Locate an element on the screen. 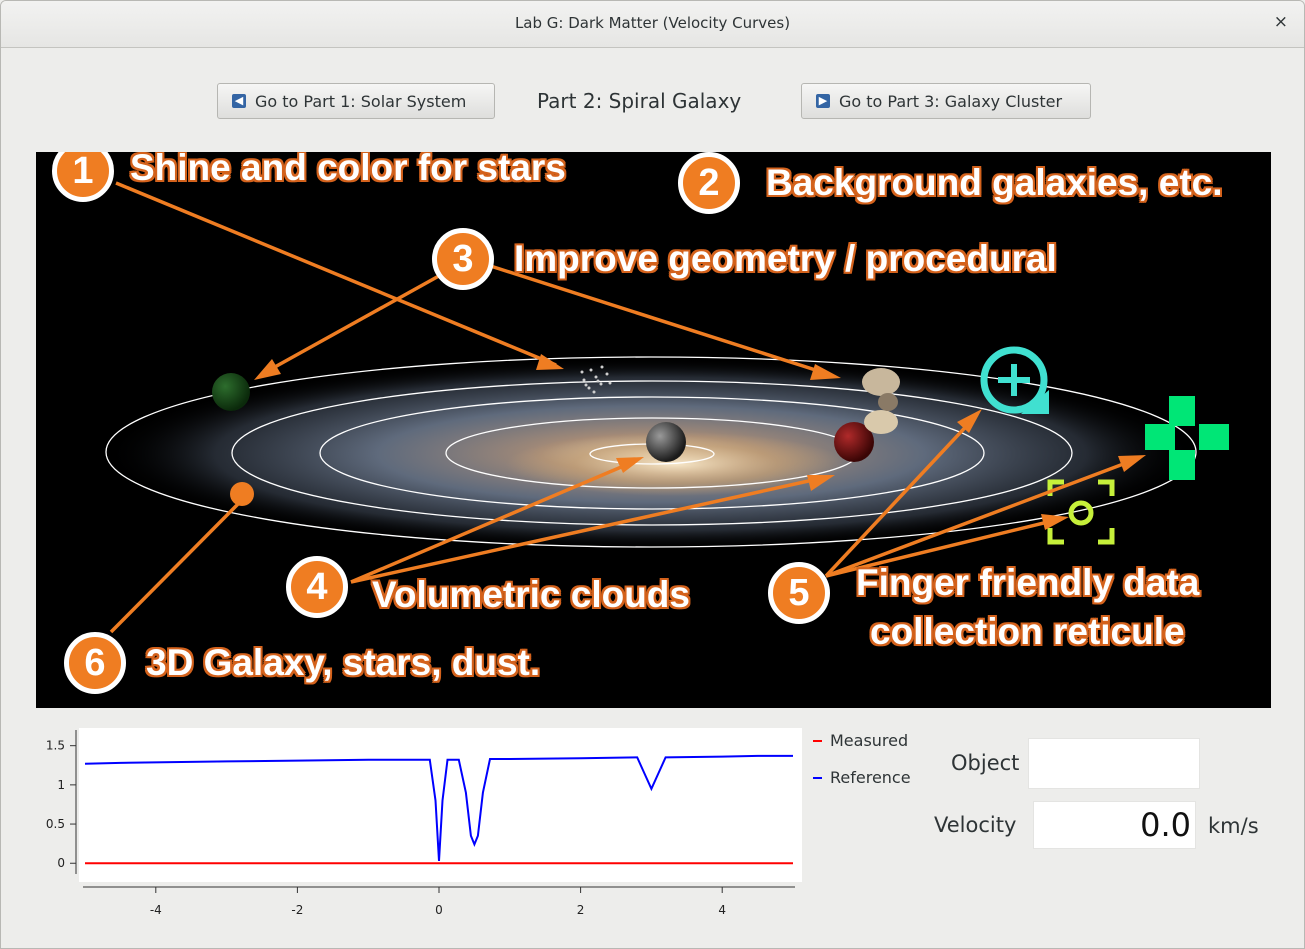 The width and height of the screenshot is (1305, 949). go-to-part3-button: ▶ Go to Part 3: Galaxy Cluster is located at coordinates (946, 101).